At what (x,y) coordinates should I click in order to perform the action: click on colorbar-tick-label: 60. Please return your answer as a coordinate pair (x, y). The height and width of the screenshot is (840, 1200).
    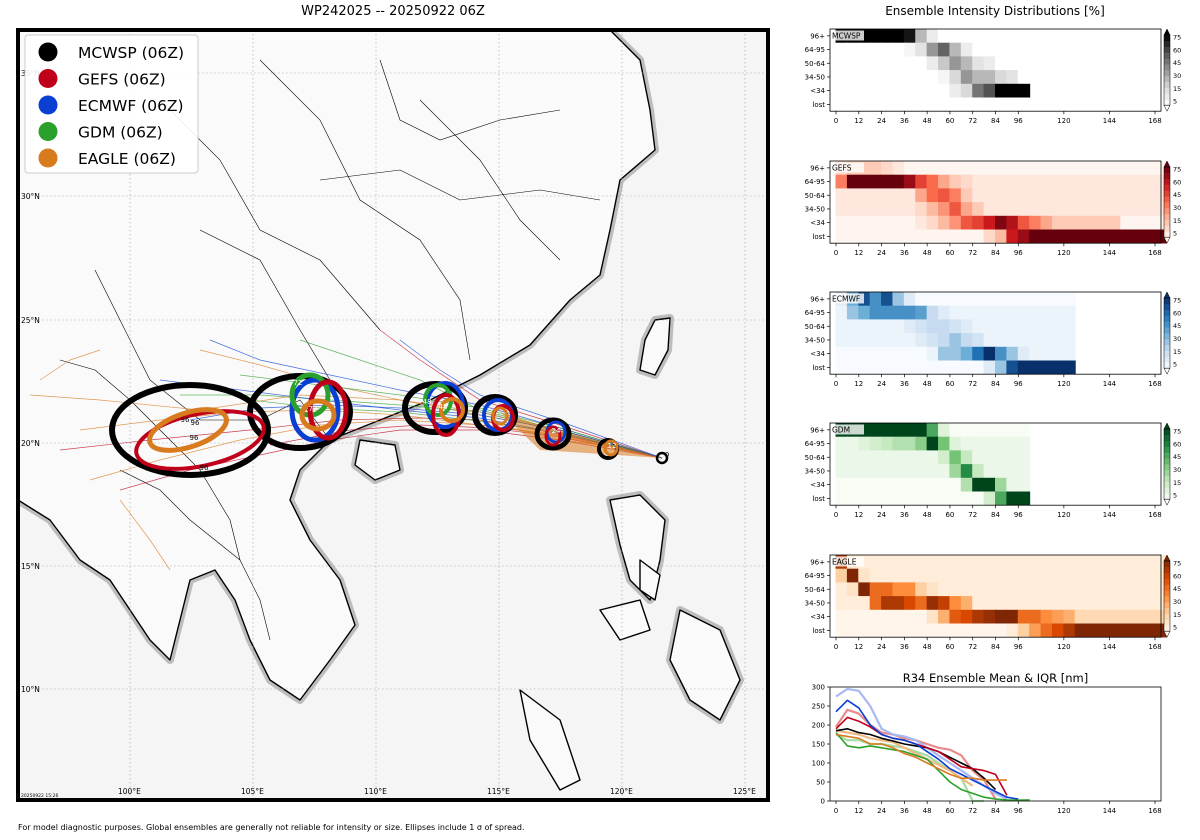
    Looking at the image, I should click on (1177, 576).